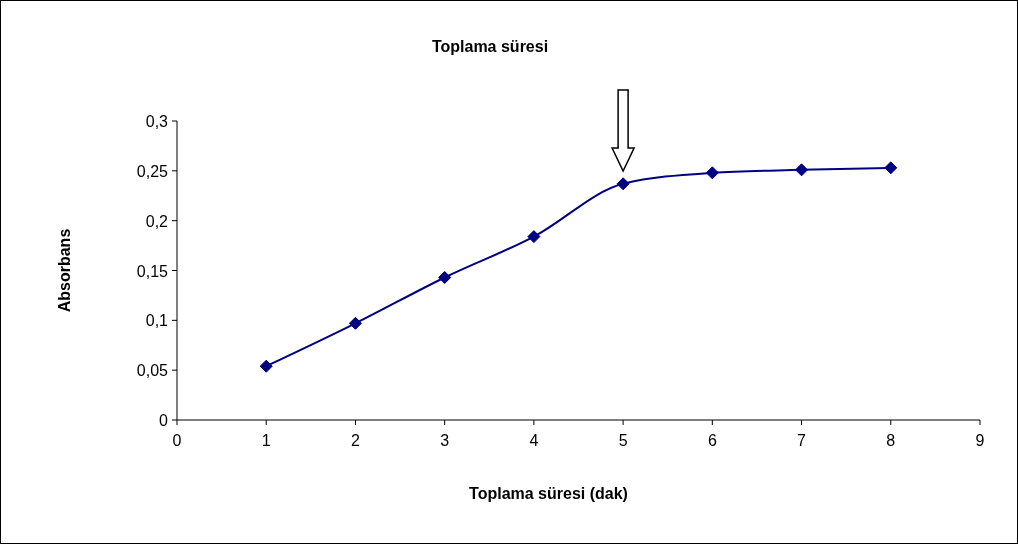  I want to click on x-axis-title: Toplama süresi (dak), so click(548, 493).